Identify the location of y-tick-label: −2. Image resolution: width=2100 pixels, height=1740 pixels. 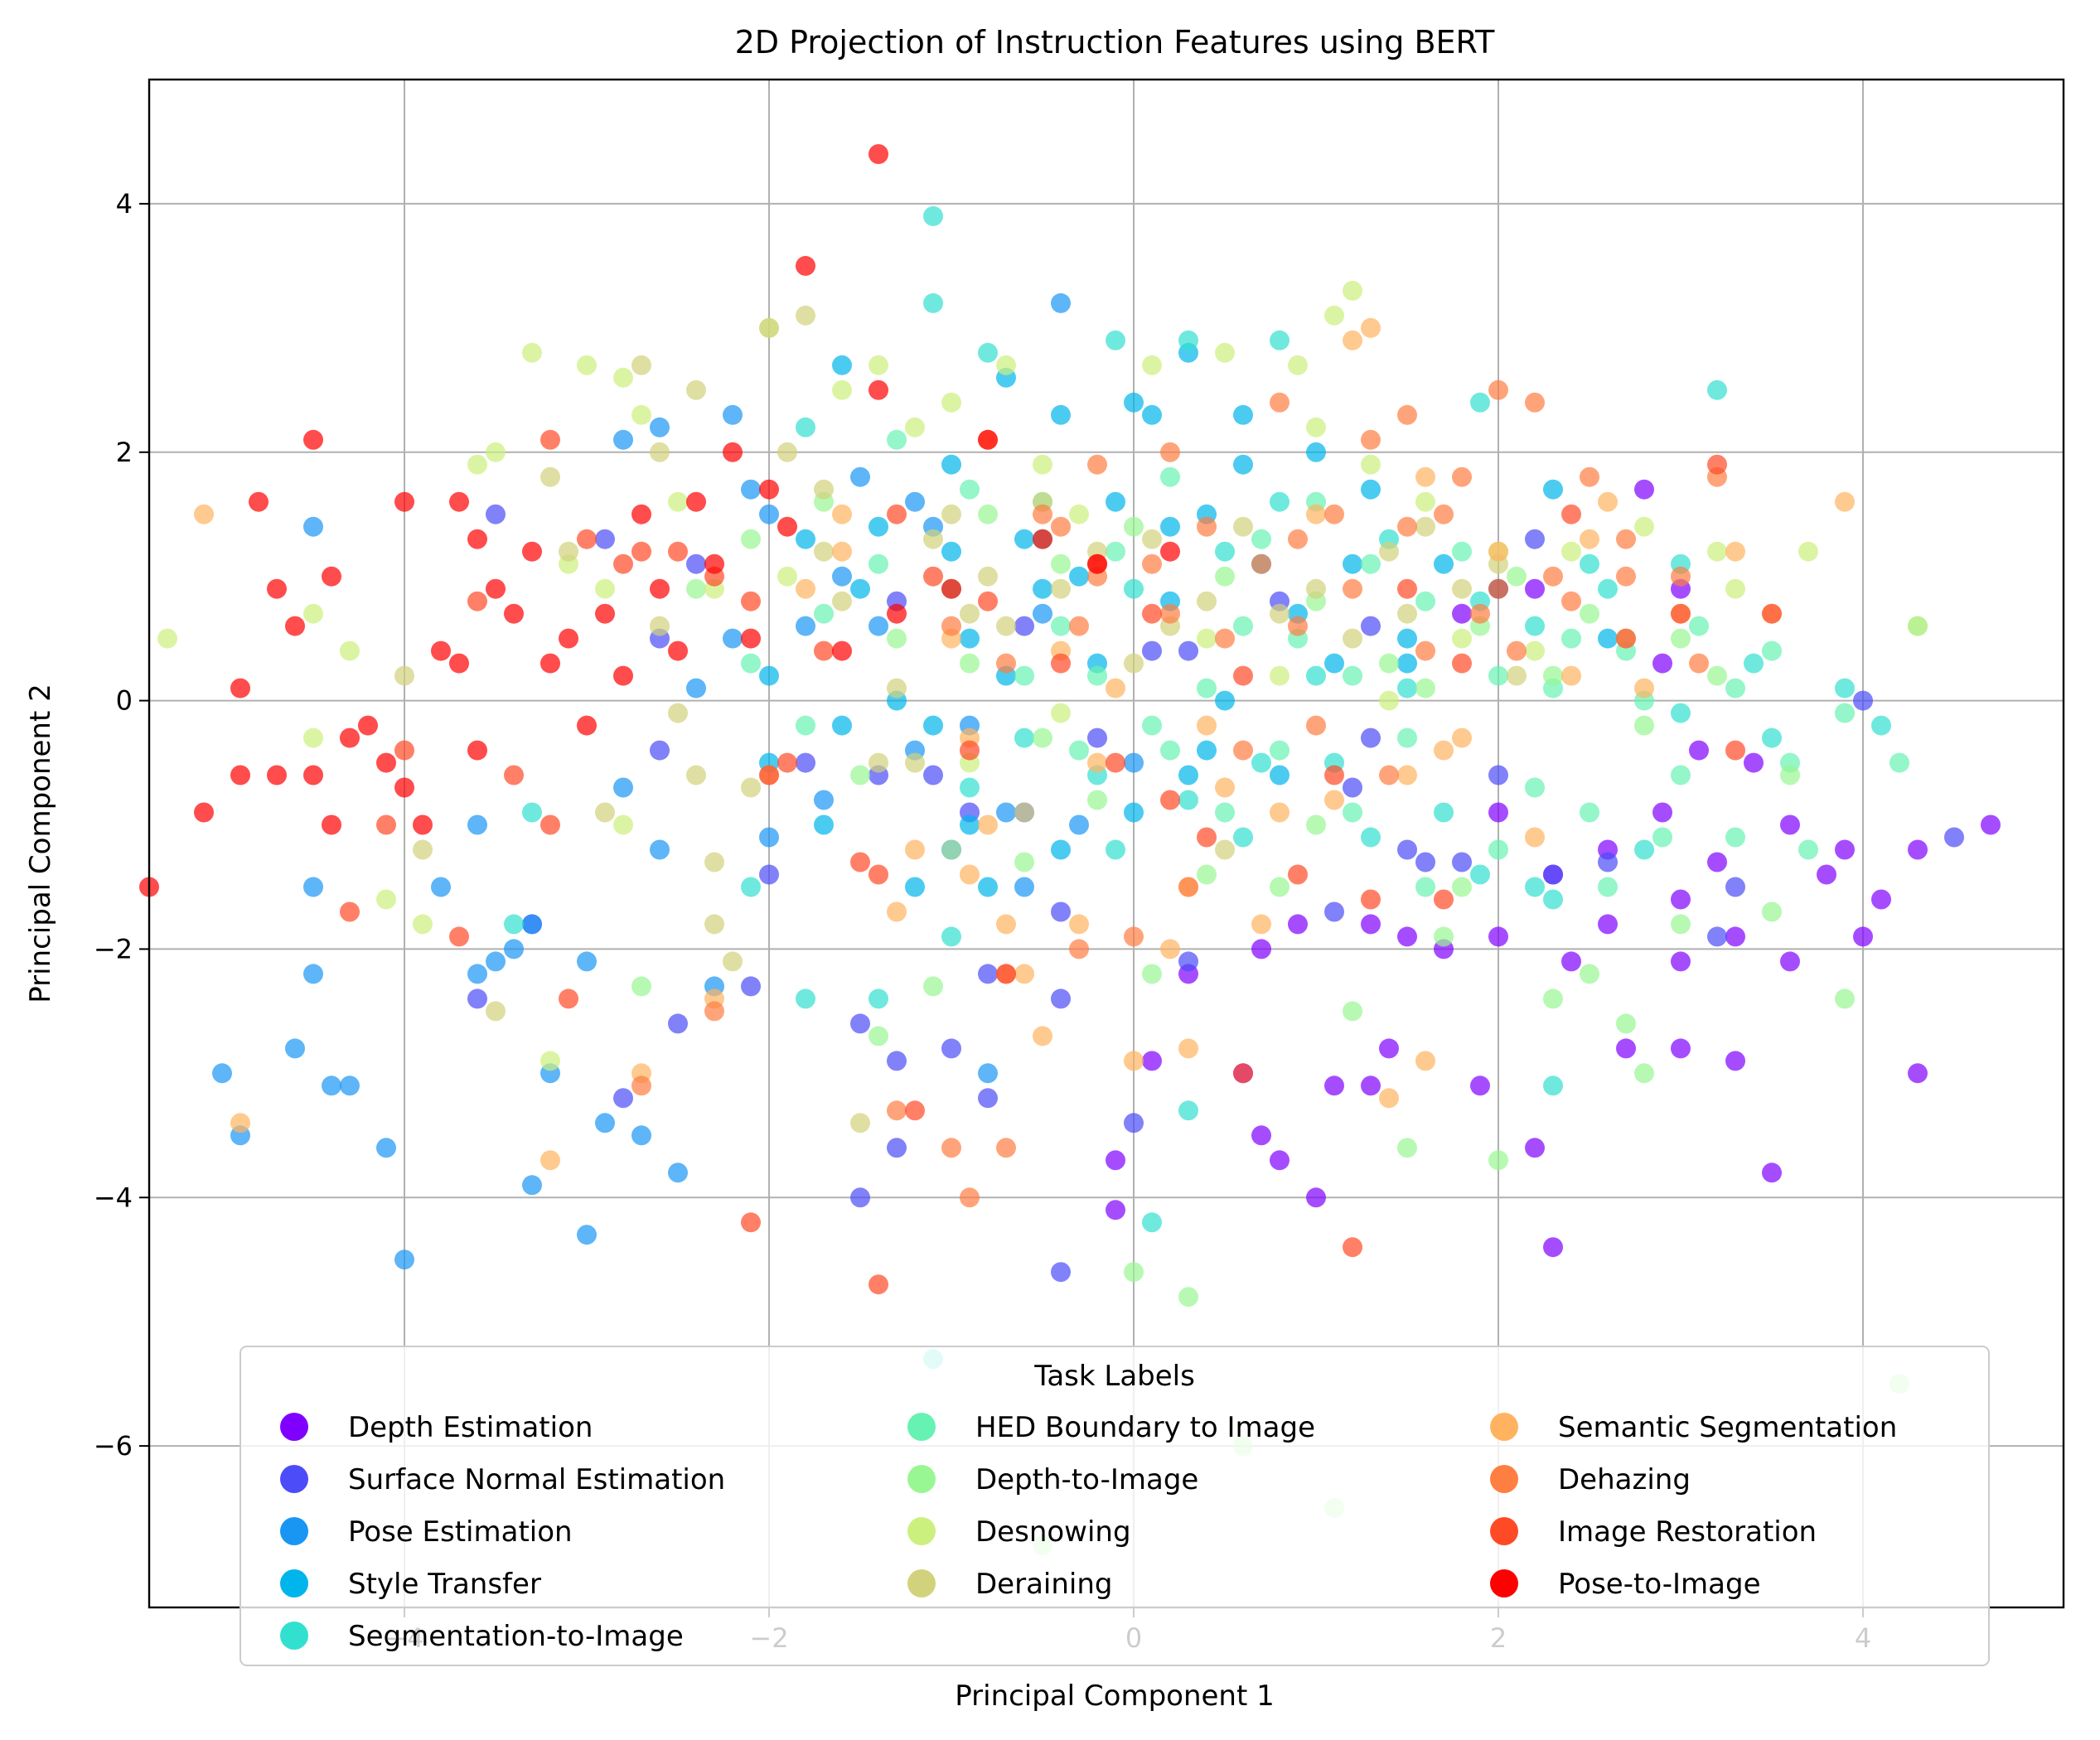
(114, 949).